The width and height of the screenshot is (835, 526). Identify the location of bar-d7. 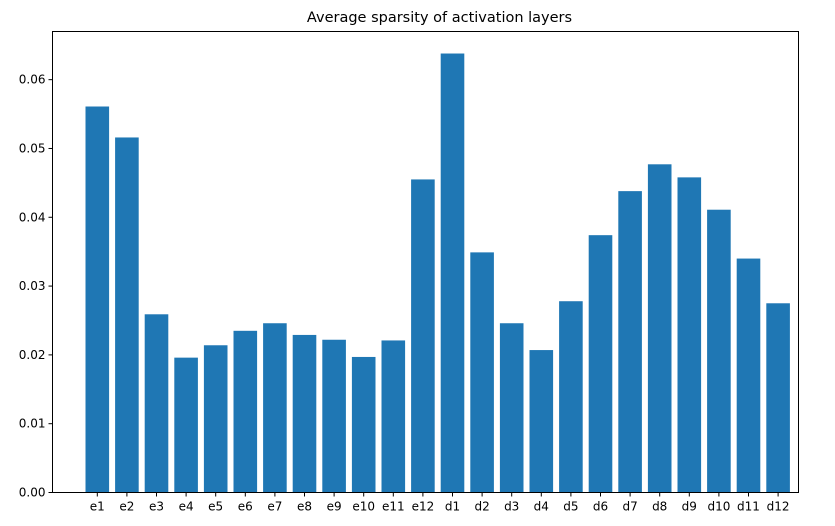
(630, 342).